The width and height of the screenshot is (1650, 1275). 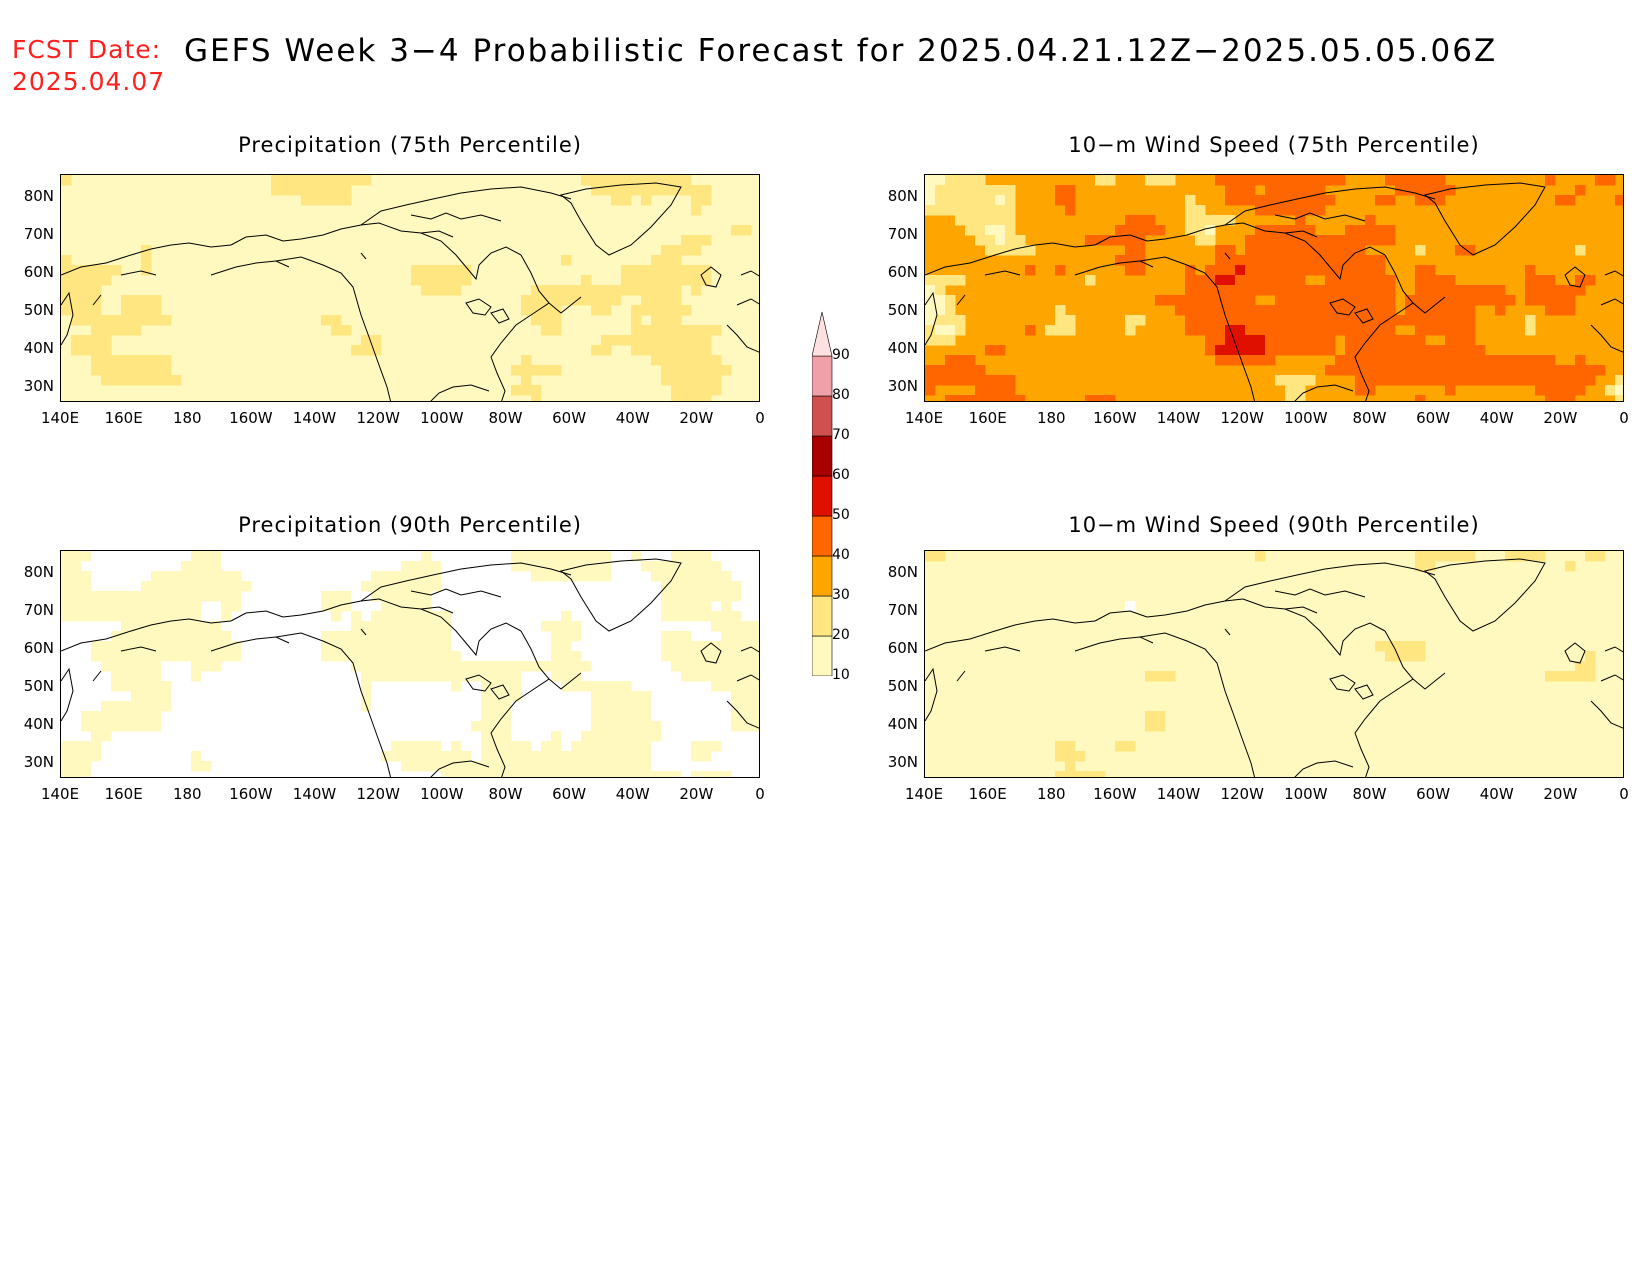 What do you see at coordinates (1433, 418) in the screenshot?
I see `lon-label: 60W` at bounding box center [1433, 418].